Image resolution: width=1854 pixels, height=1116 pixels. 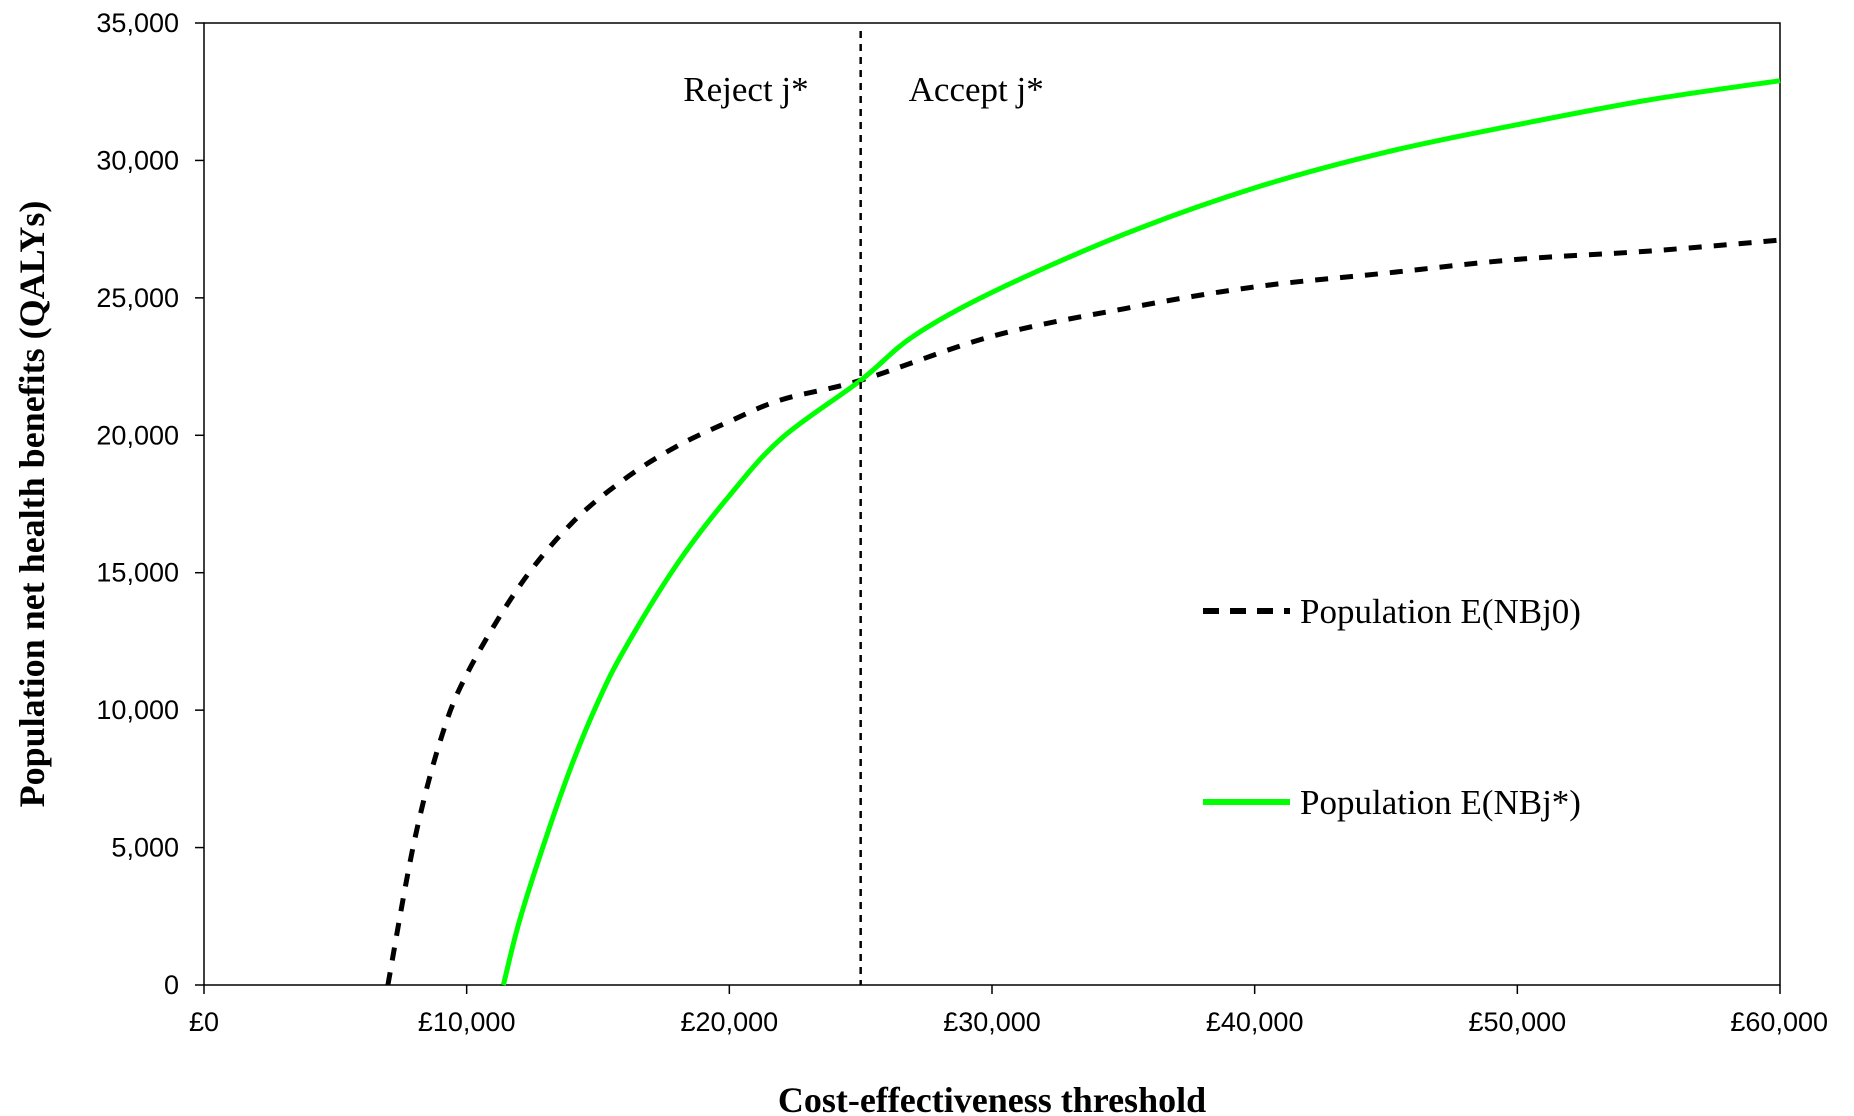 What do you see at coordinates (137, 573) in the screenshot?
I see `y-tick-label: 15,000` at bounding box center [137, 573].